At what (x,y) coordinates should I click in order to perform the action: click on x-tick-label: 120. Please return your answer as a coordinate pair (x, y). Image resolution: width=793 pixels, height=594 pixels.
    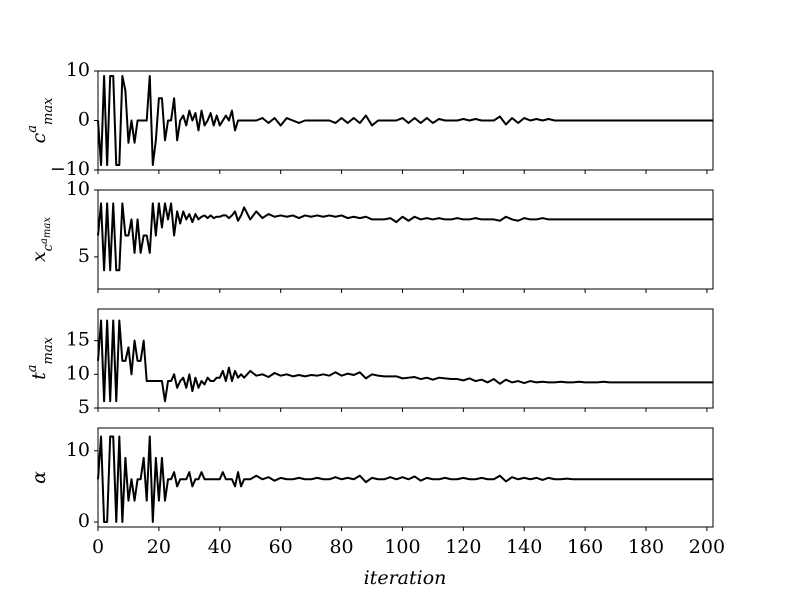
    Looking at the image, I should click on (463, 547).